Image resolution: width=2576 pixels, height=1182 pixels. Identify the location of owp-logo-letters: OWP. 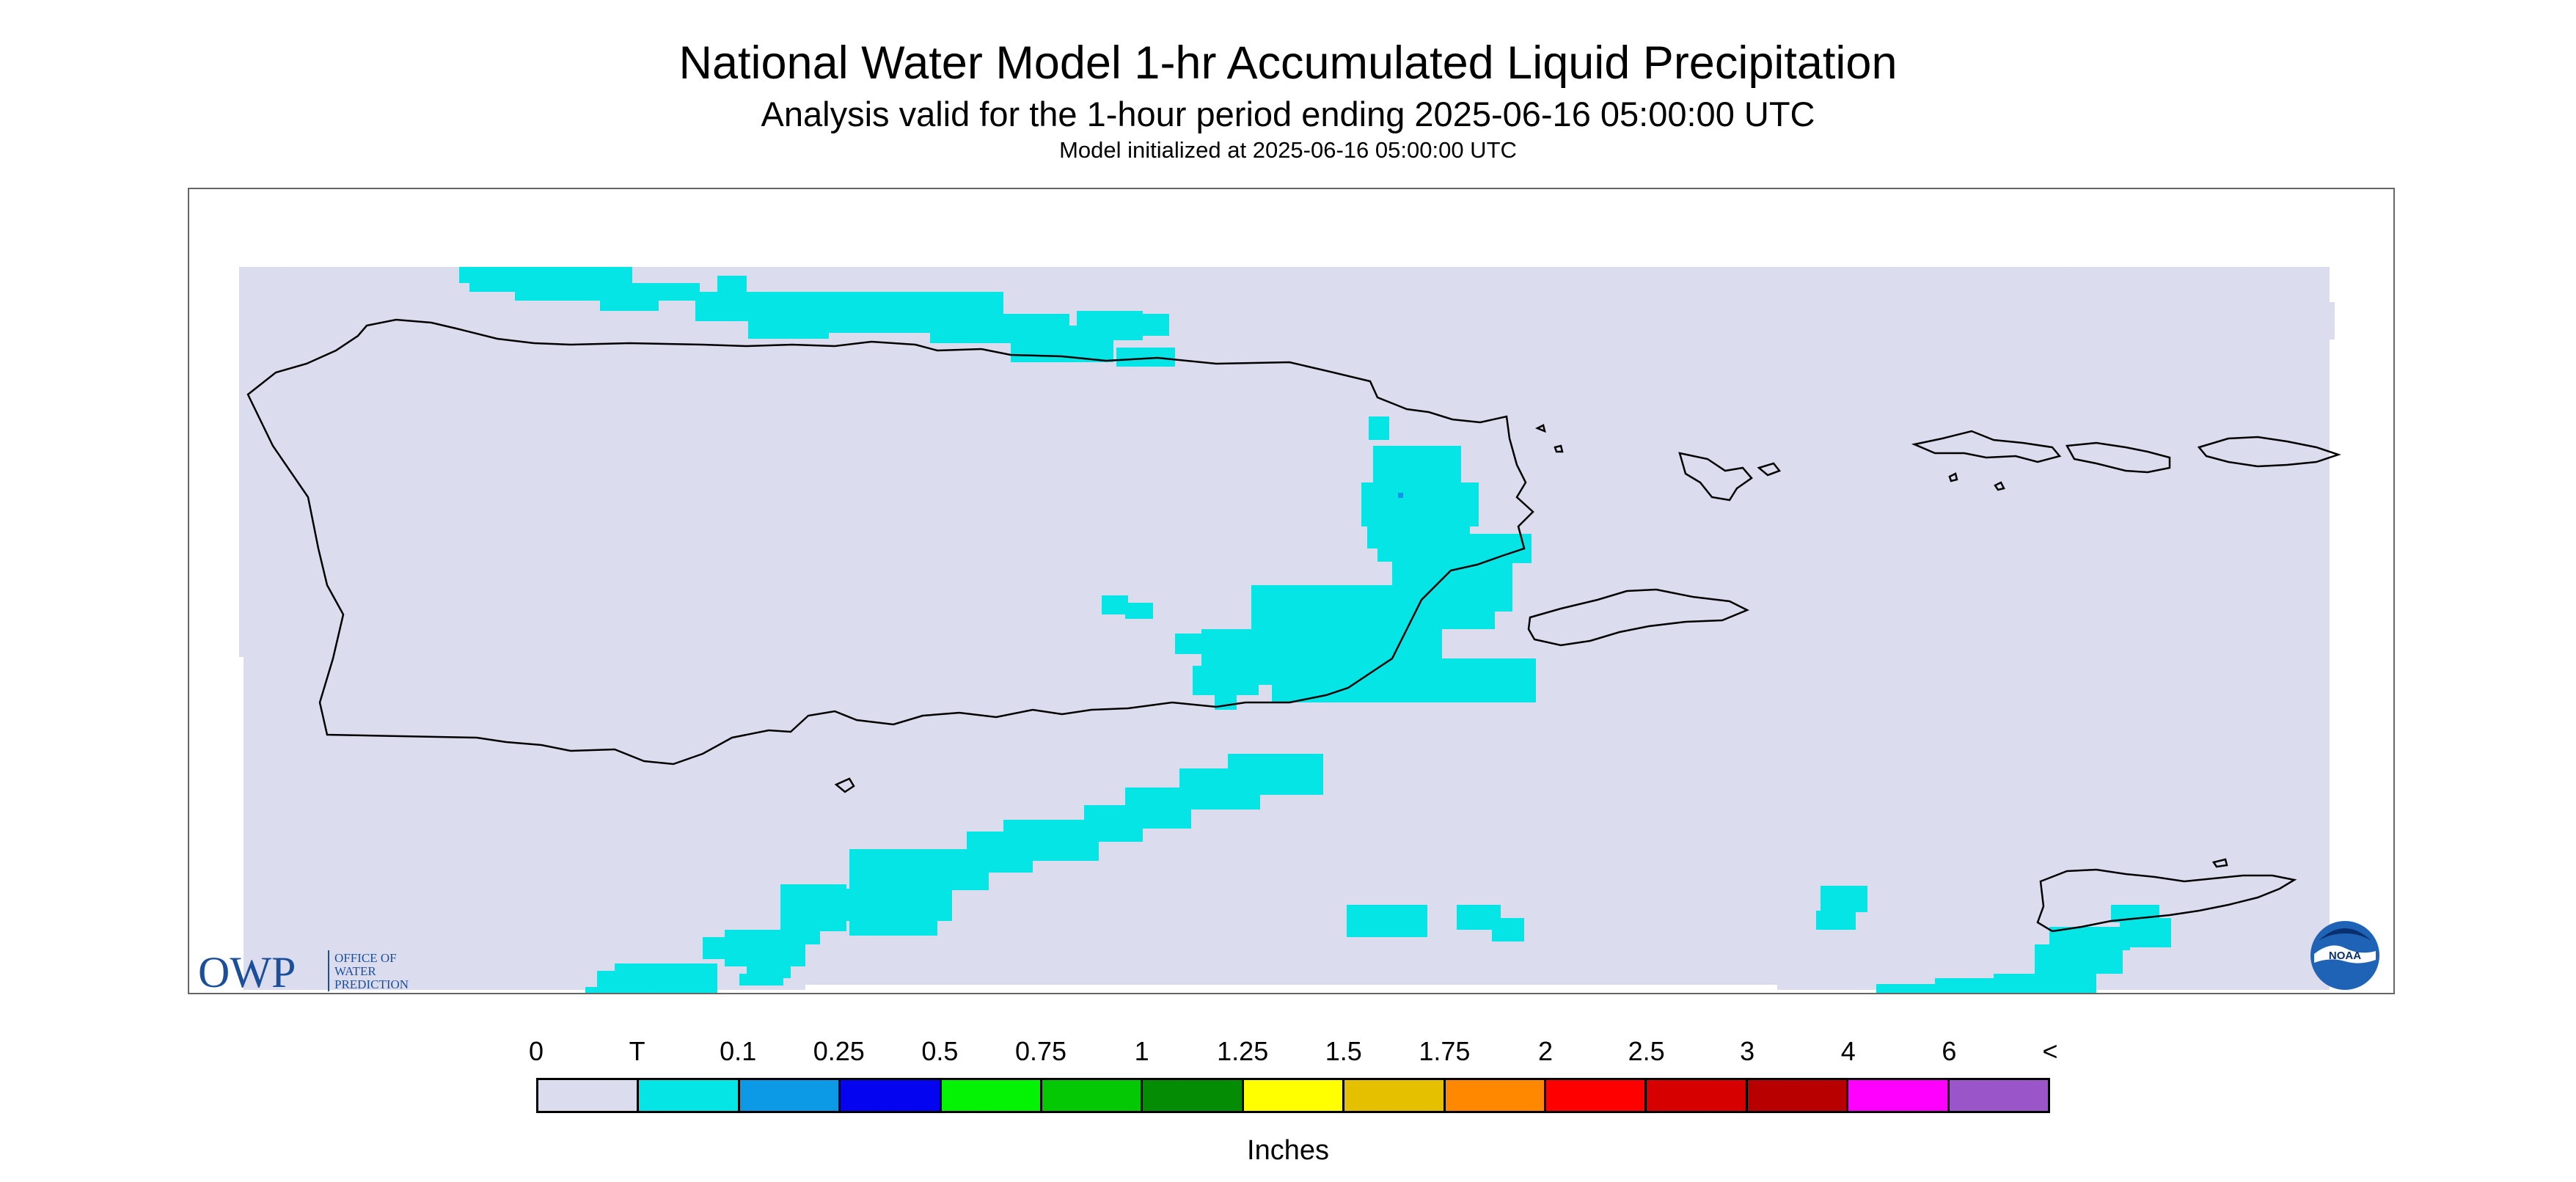
(247, 972).